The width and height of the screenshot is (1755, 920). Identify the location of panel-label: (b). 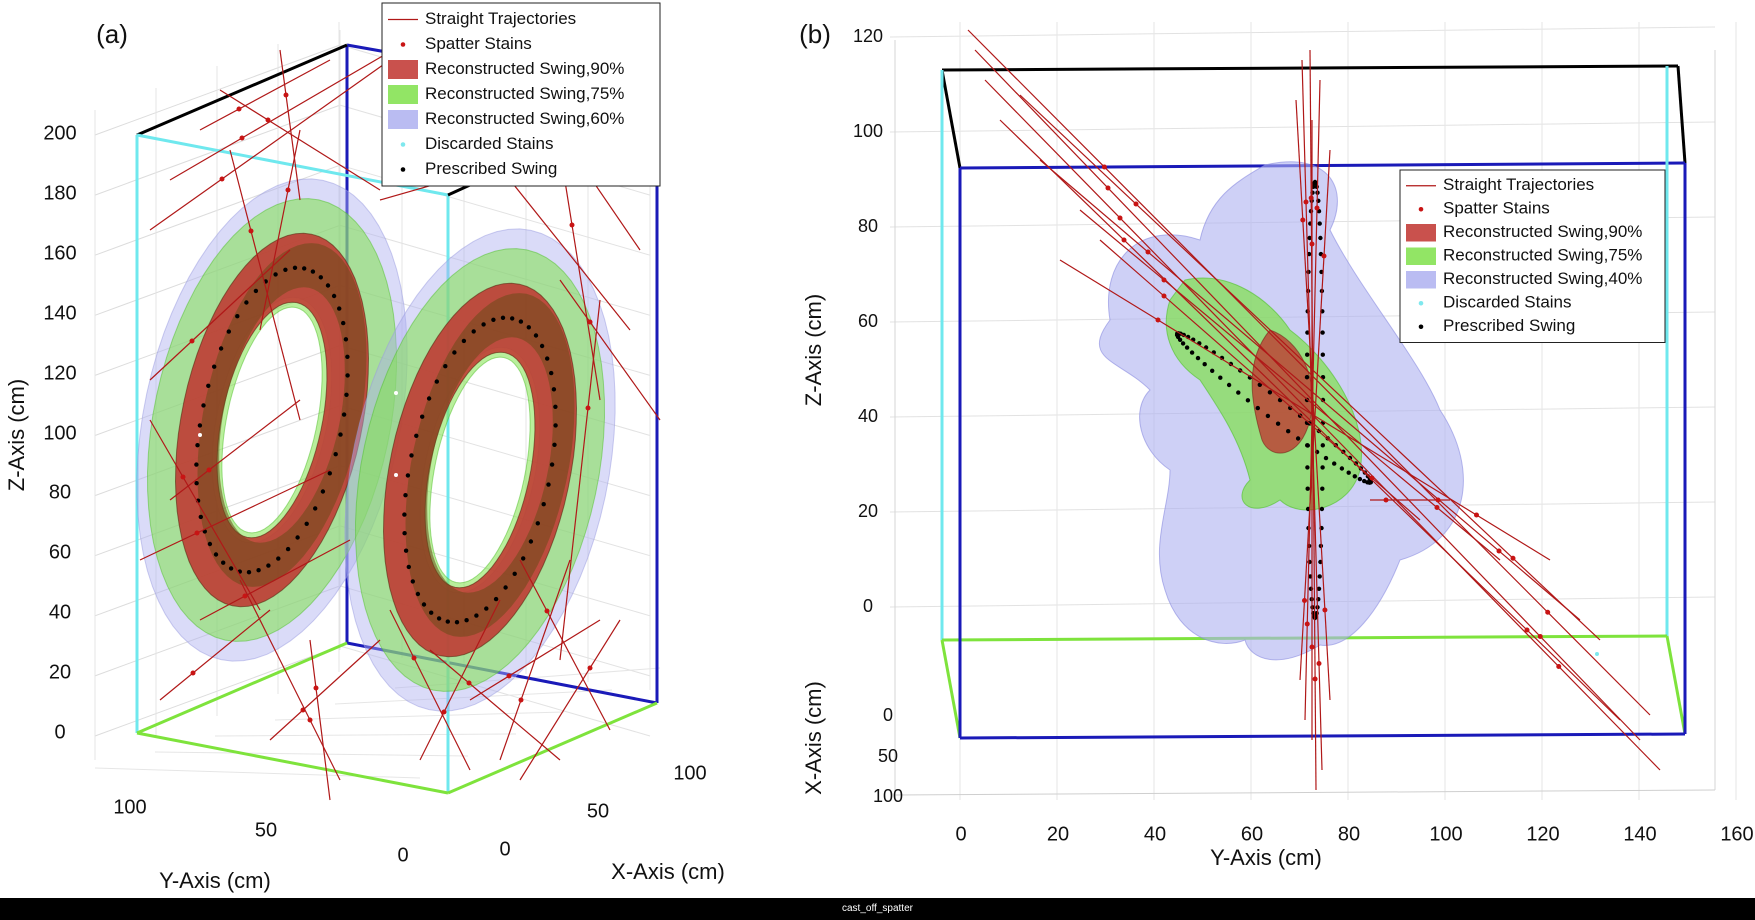
(815, 34).